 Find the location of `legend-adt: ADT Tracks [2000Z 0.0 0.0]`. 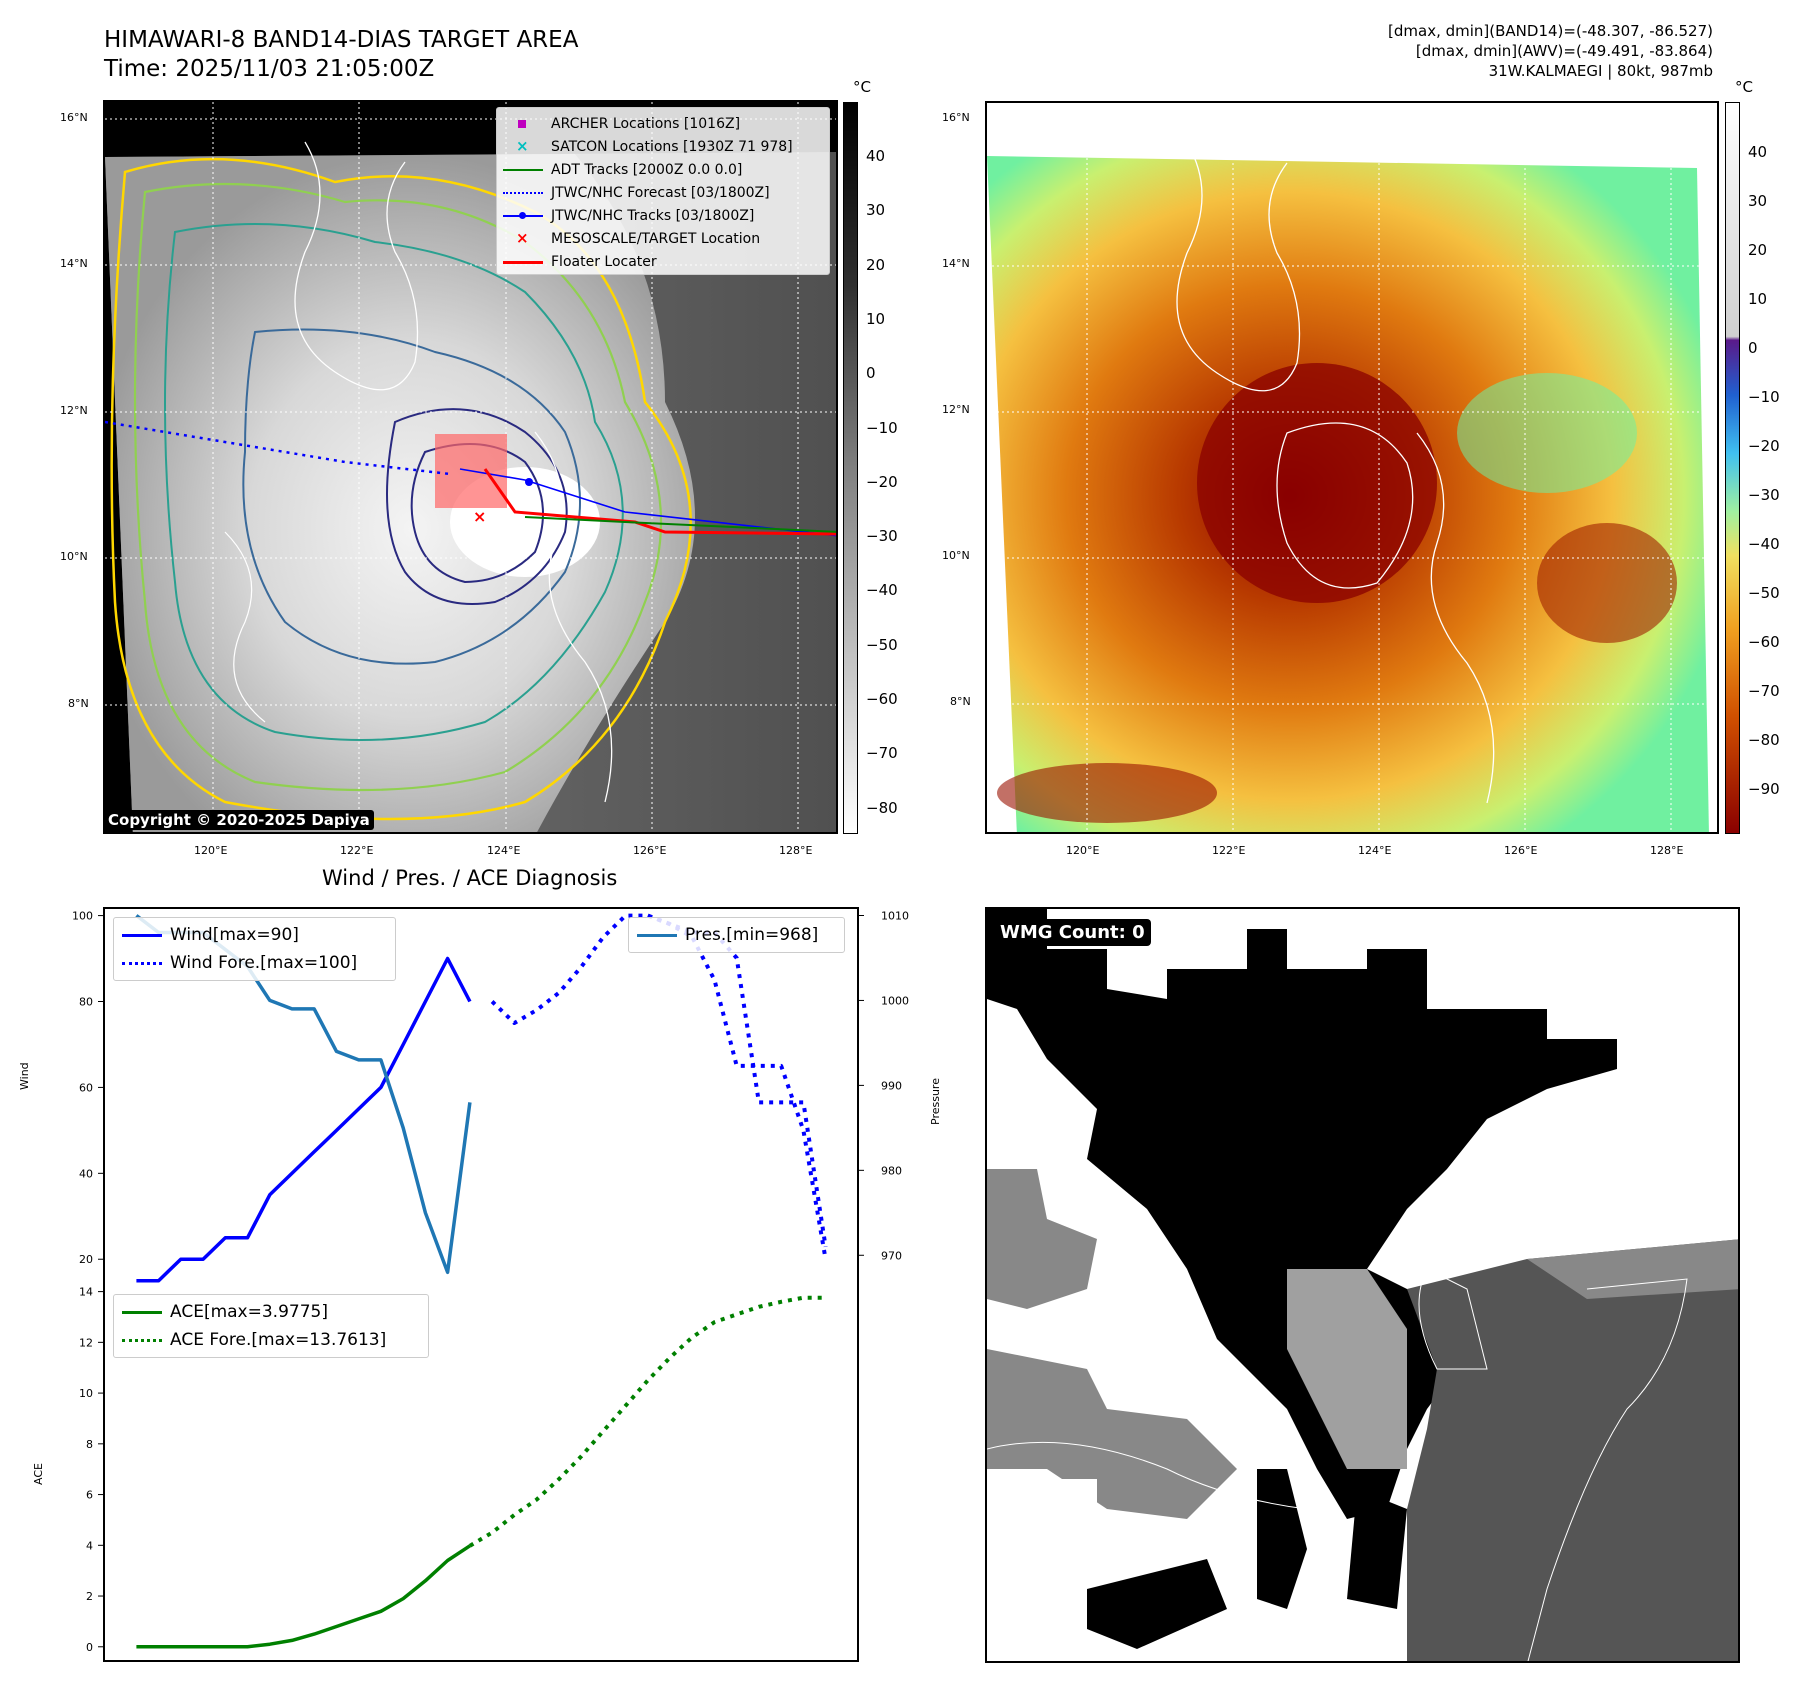

legend-adt: ADT Tracks [2000Z 0.0 0.0] is located at coordinates (663, 169).